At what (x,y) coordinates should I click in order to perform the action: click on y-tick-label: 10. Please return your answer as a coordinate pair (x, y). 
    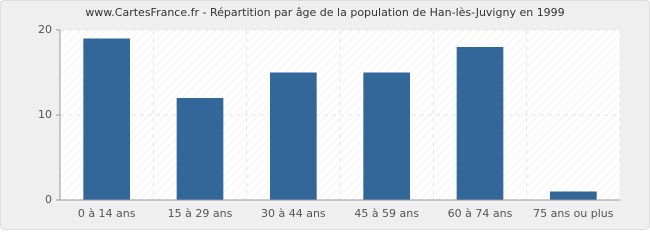
    Looking at the image, I should click on (45, 114).